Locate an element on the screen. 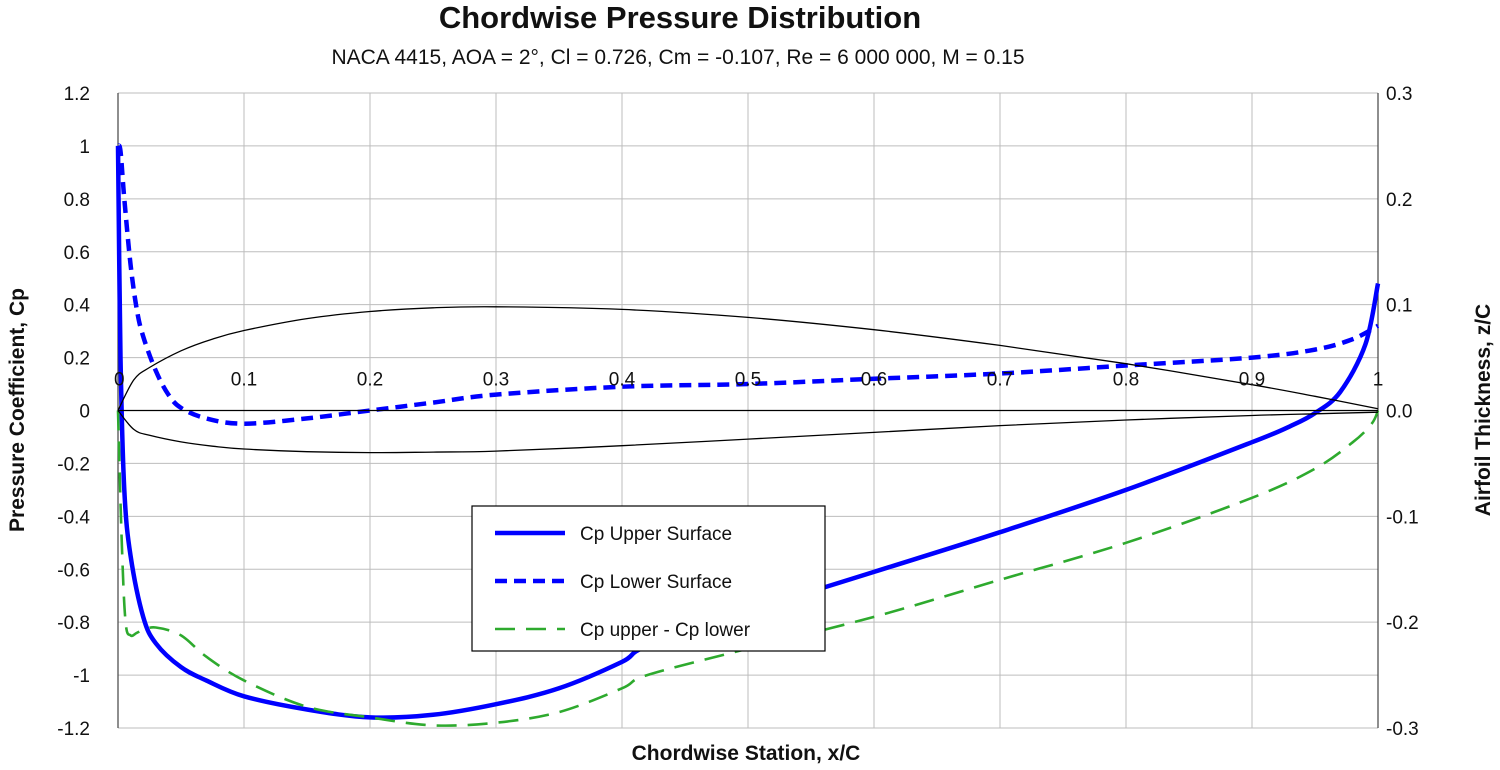 The width and height of the screenshot is (1500, 770). y2-tick-label: 0.3 is located at coordinates (1399, 94).